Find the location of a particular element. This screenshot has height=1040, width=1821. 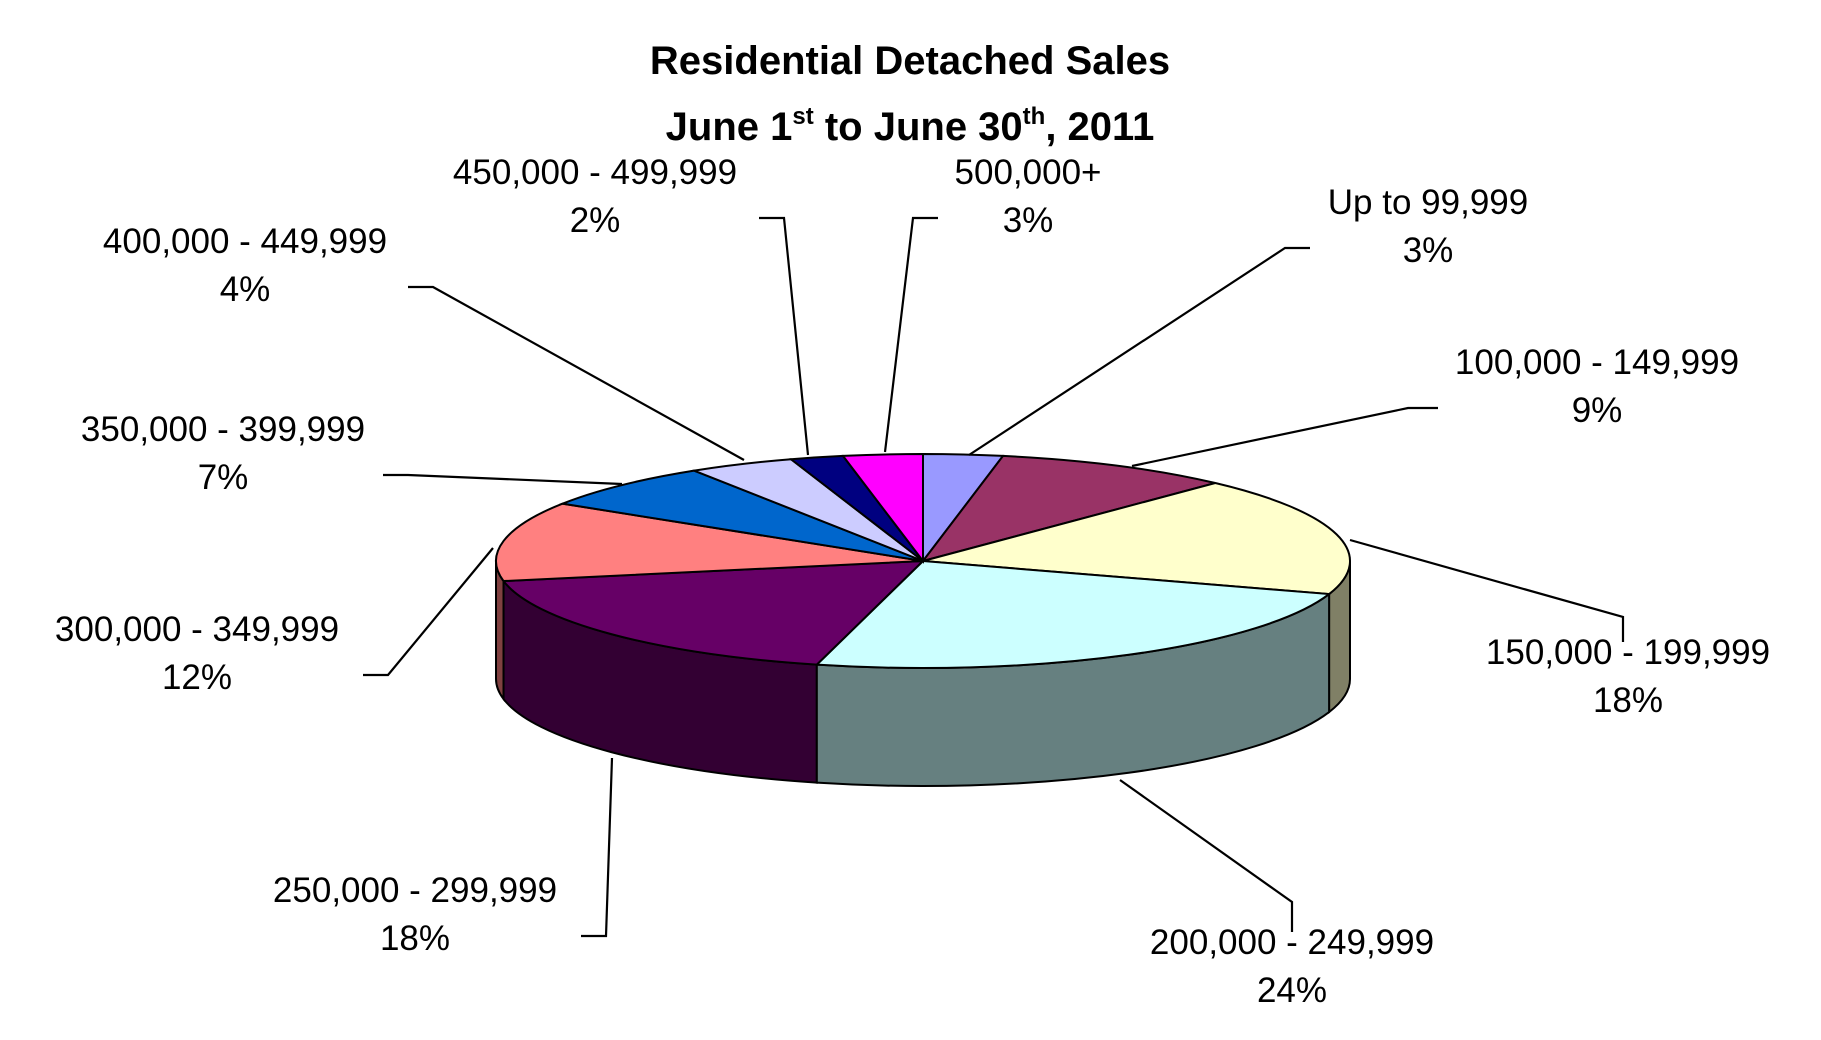

category-label-450-000-499-999: 450,000 - 499,999 is located at coordinates (595, 172).